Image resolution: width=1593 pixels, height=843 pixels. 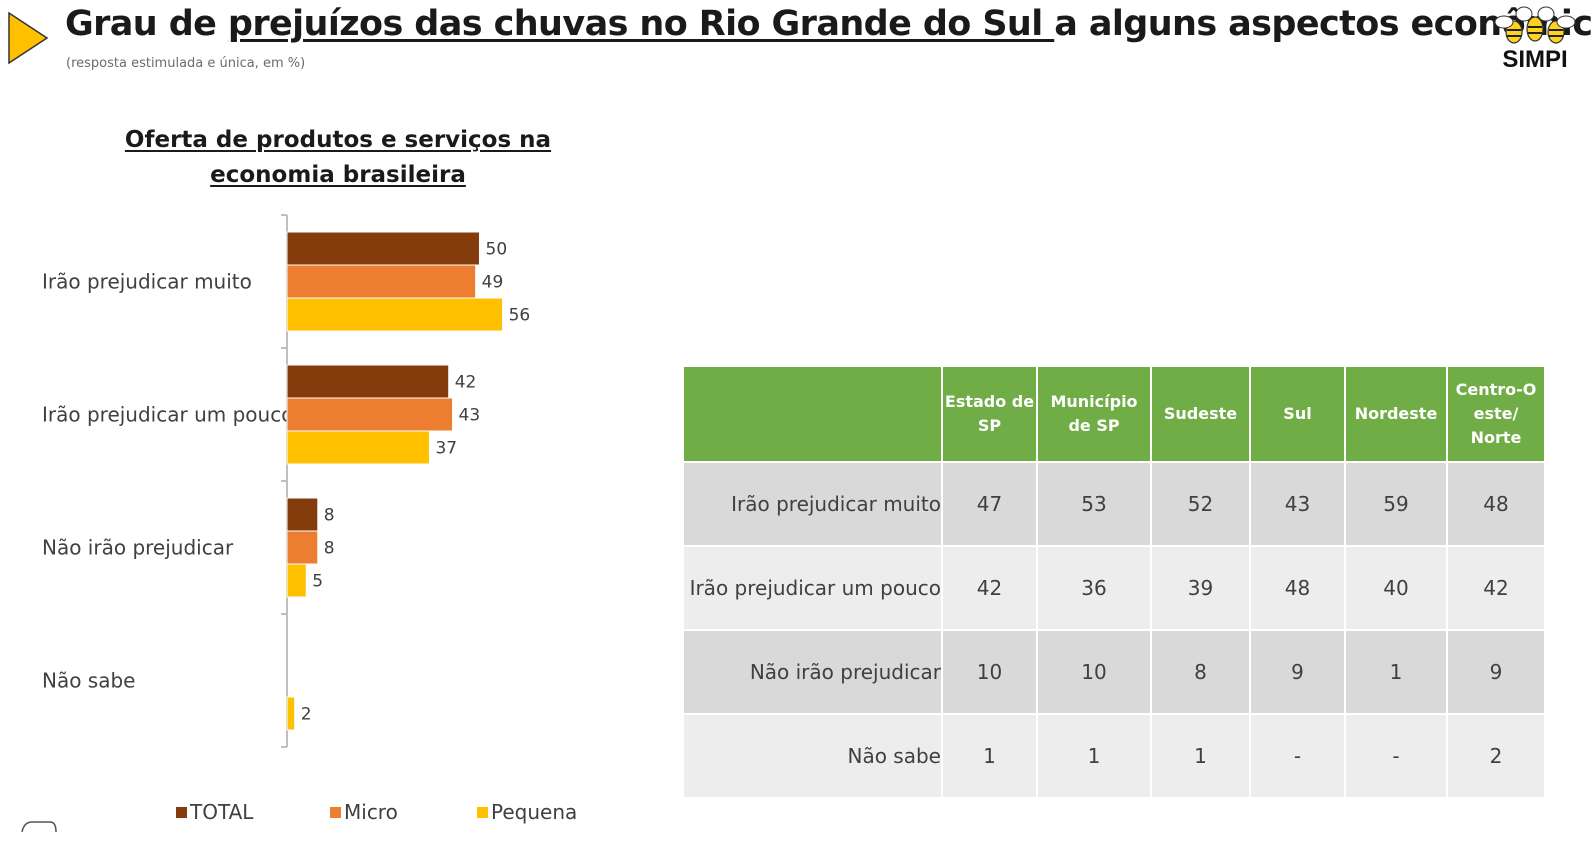 What do you see at coordinates (1297, 504) in the screenshot?
I see `table-cell: 43` at bounding box center [1297, 504].